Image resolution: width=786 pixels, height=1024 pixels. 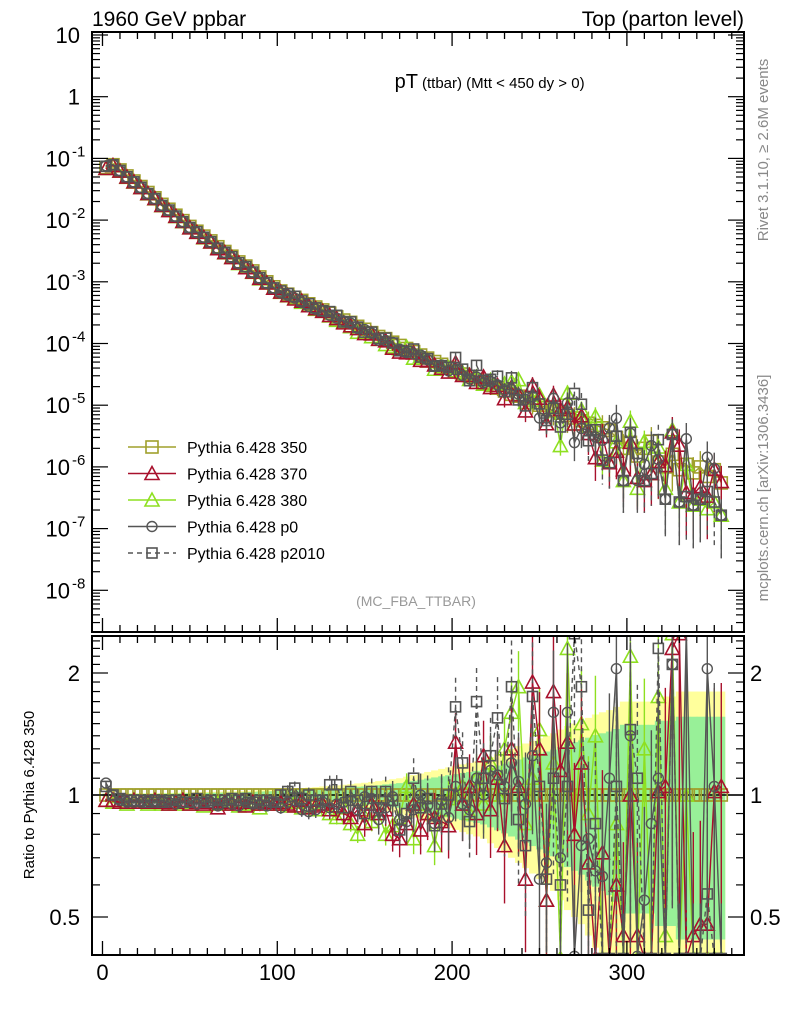 What do you see at coordinates (64, 917) in the screenshot?
I see `ratio-y-tick-label-left: 0.5` at bounding box center [64, 917].